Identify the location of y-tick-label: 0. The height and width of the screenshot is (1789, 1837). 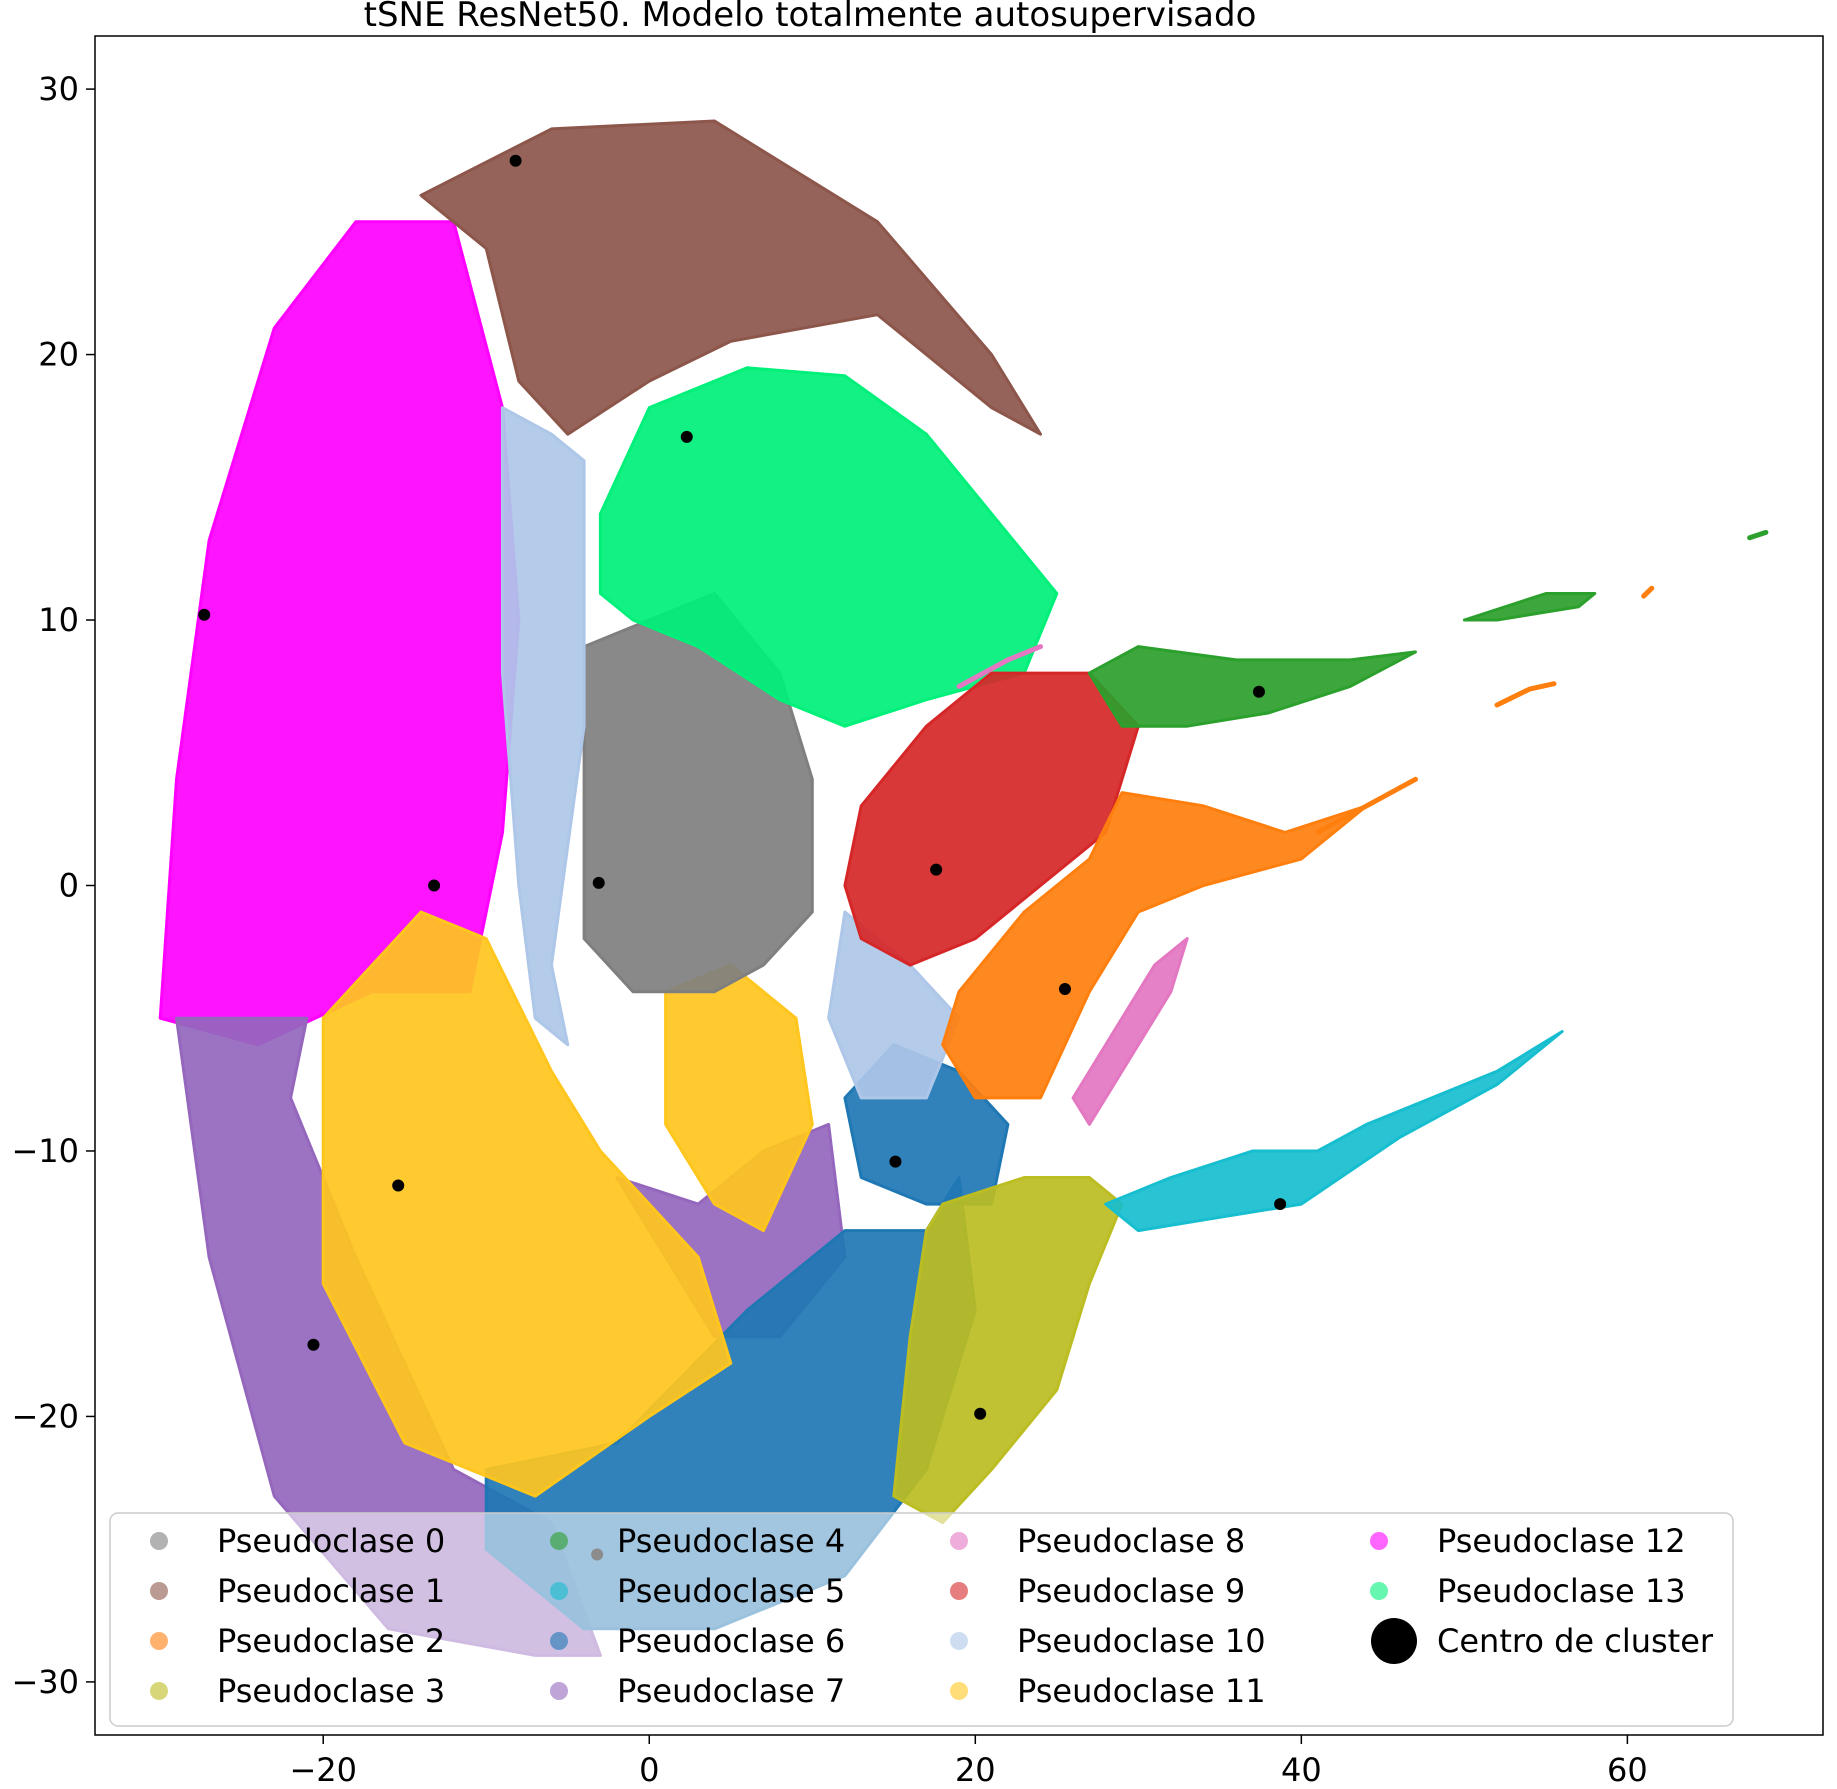
(69, 886).